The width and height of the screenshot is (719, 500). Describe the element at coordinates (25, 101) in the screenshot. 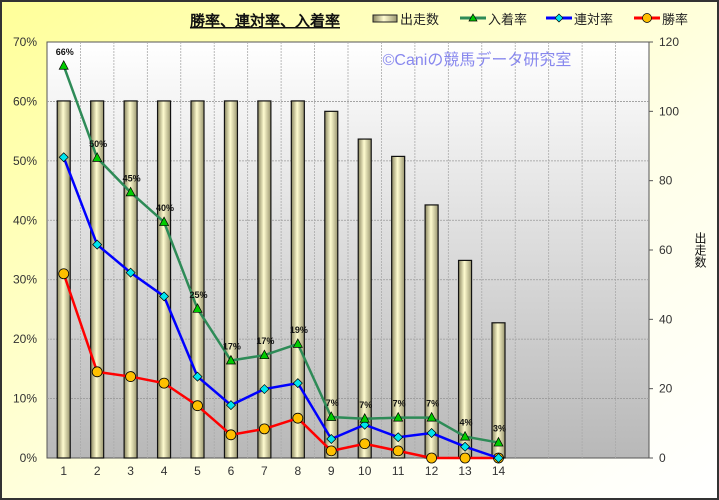

I see `left-tick-label: 60%` at that location.